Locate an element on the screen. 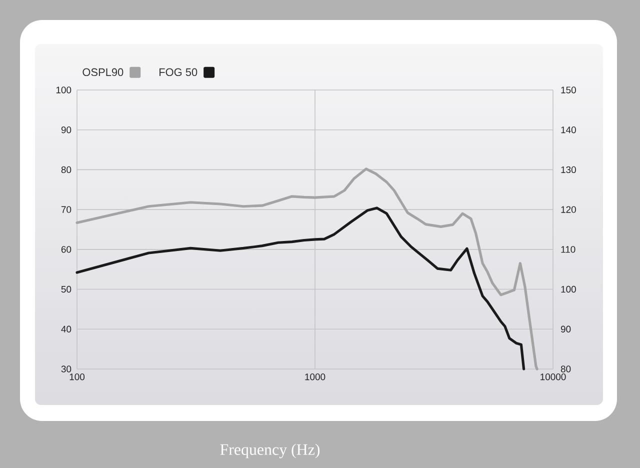 The height and width of the screenshot is (468, 640). y-tick-label: 100 is located at coordinates (64, 90).